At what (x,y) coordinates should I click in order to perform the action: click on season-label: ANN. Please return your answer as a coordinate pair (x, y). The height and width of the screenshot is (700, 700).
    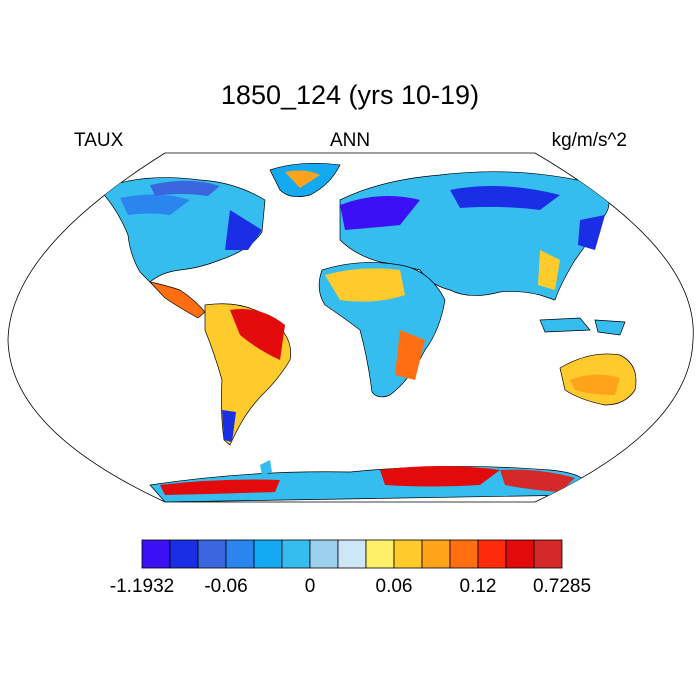
    Looking at the image, I should click on (350, 140).